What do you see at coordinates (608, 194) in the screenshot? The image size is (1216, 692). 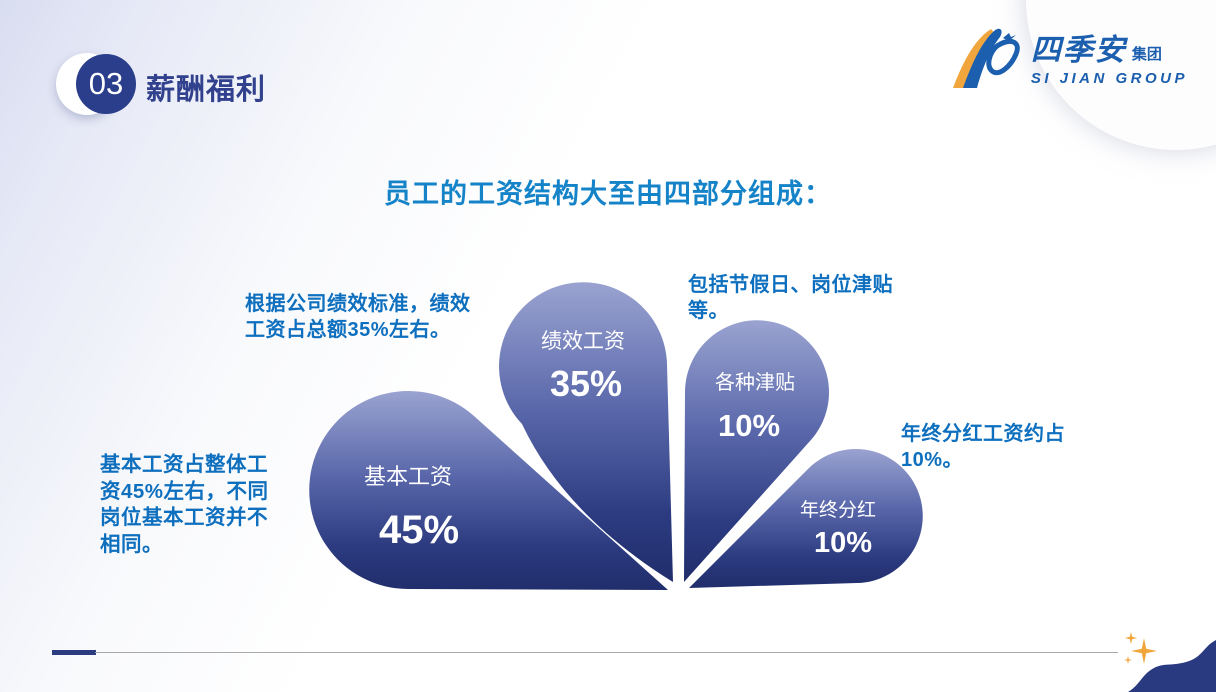 I see `slide-heading: 员工的工资结构大至由四部分组成：` at bounding box center [608, 194].